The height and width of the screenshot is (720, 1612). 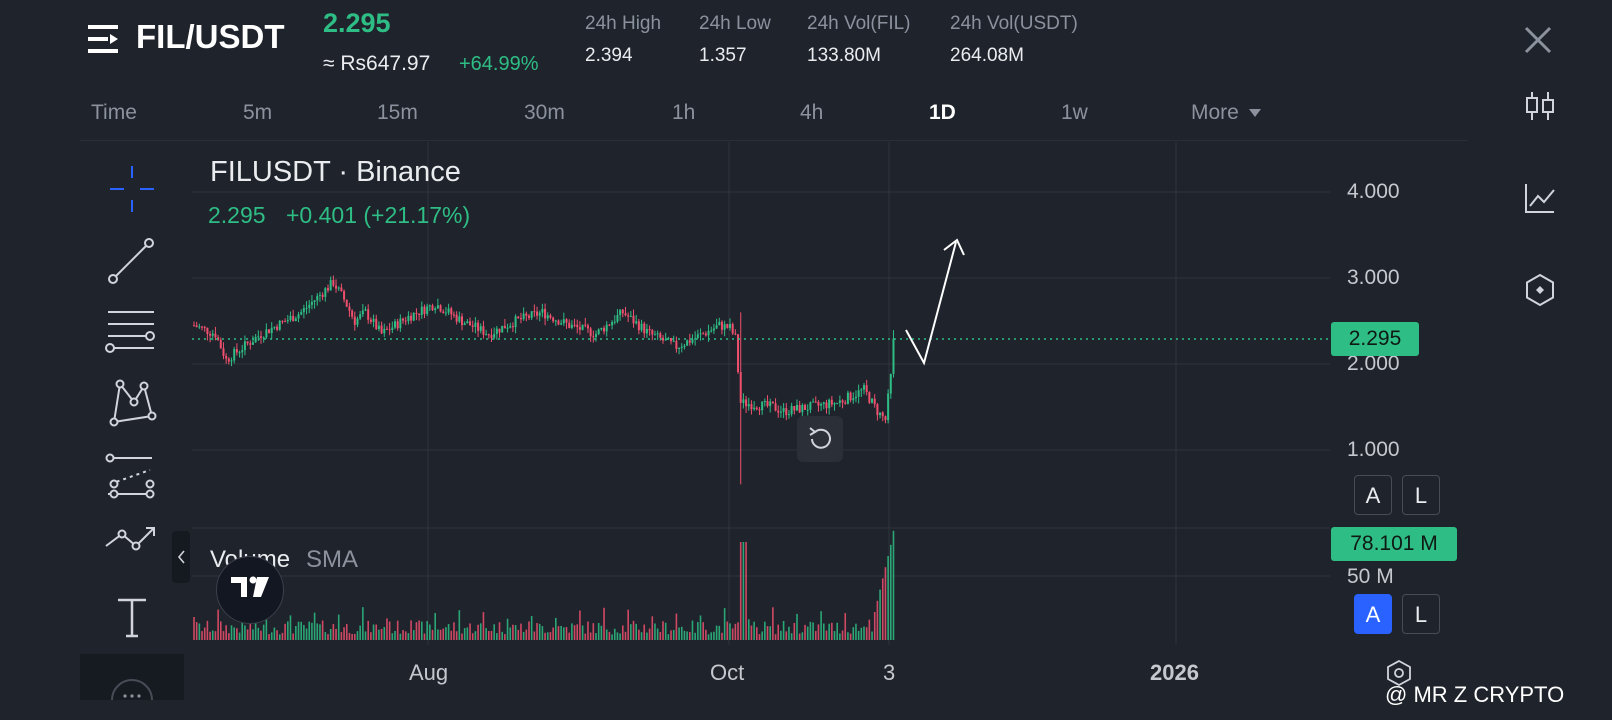 What do you see at coordinates (258, 112) in the screenshot?
I see `tab-5m: 5m` at bounding box center [258, 112].